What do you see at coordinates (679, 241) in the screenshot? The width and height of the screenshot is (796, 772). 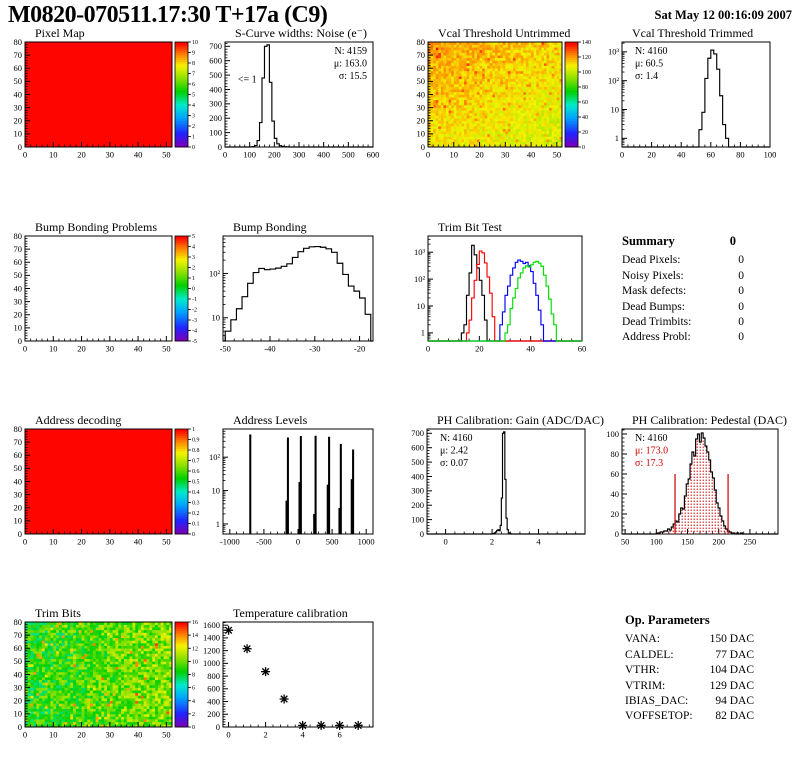 I see `summary-header: Summary 0` at bounding box center [679, 241].